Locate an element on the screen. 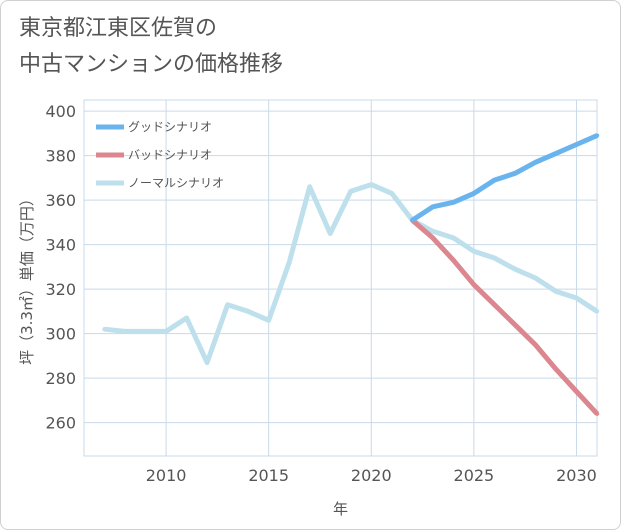 The height and width of the screenshot is (530, 621). y-tick-label: 300 is located at coordinates (60, 334).